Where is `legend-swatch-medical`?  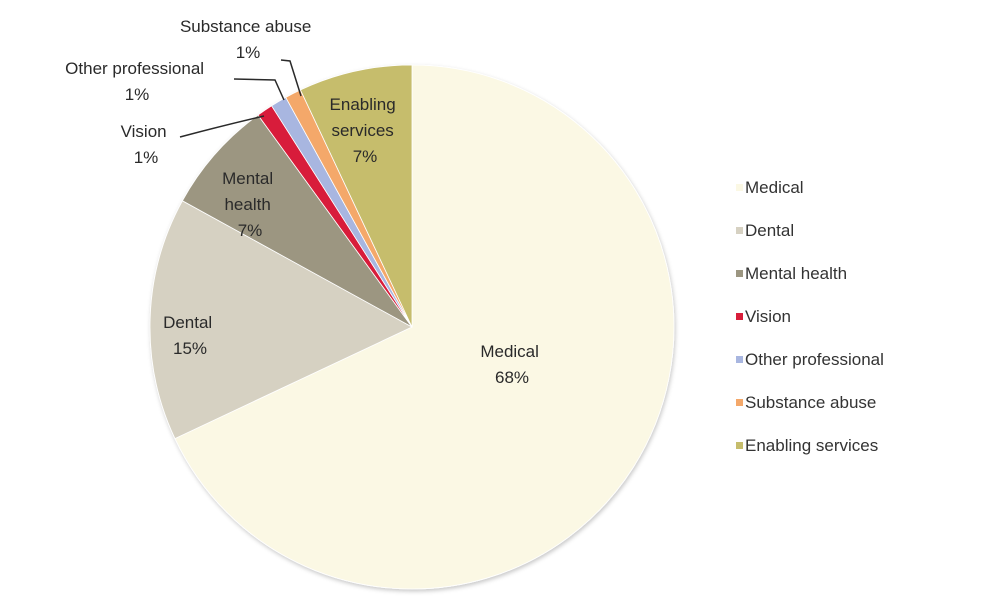 legend-swatch-medical is located at coordinates (739, 187).